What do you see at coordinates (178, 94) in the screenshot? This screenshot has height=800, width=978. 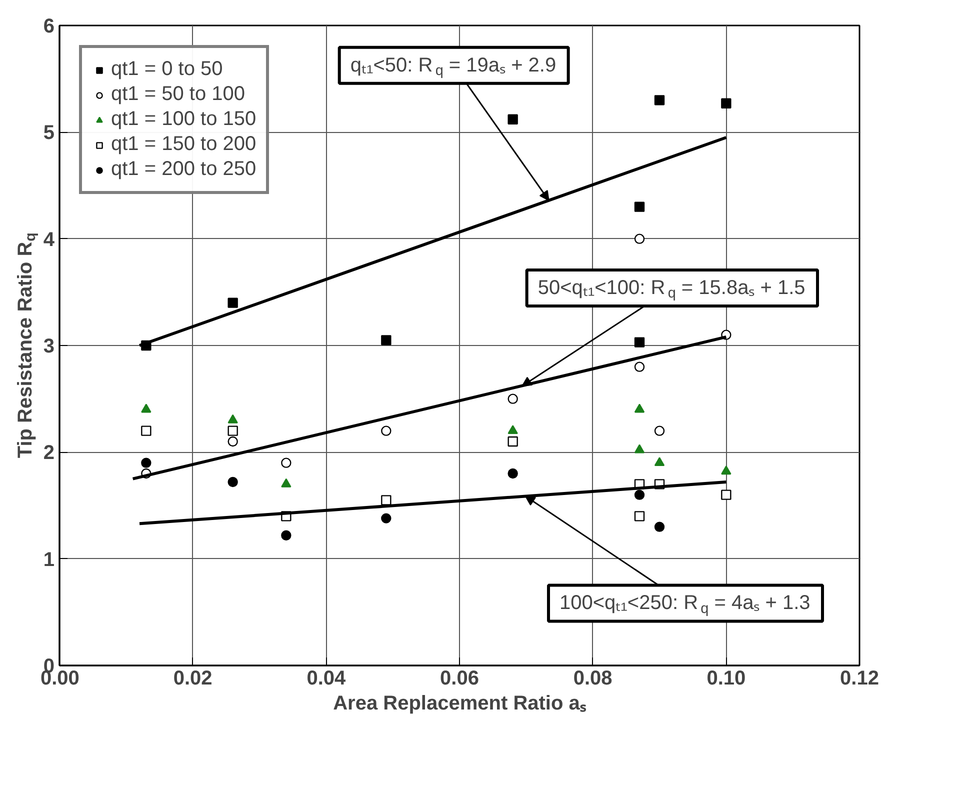 I see `legend-label: qt1 = 50 to 100` at bounding box center [178, 94].